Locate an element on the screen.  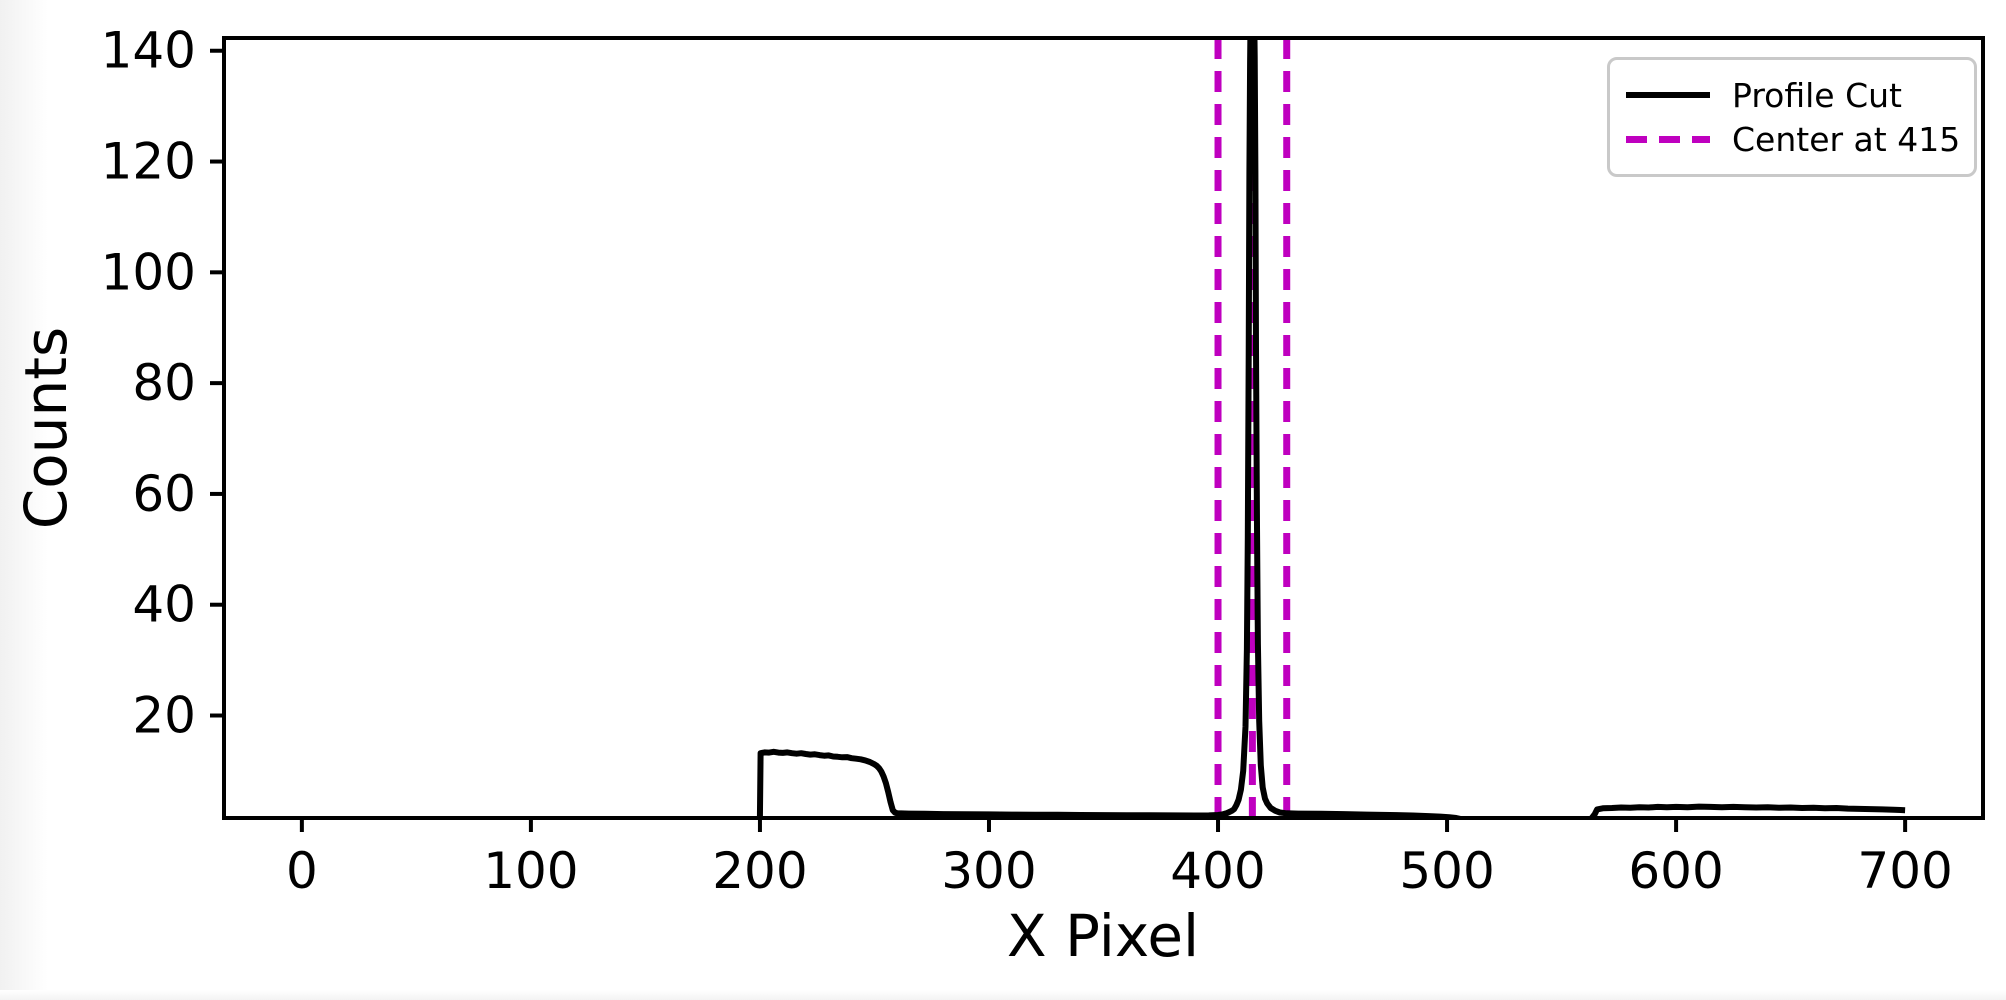
x-tick-label: 400 is located at coordinates (1217, 871).